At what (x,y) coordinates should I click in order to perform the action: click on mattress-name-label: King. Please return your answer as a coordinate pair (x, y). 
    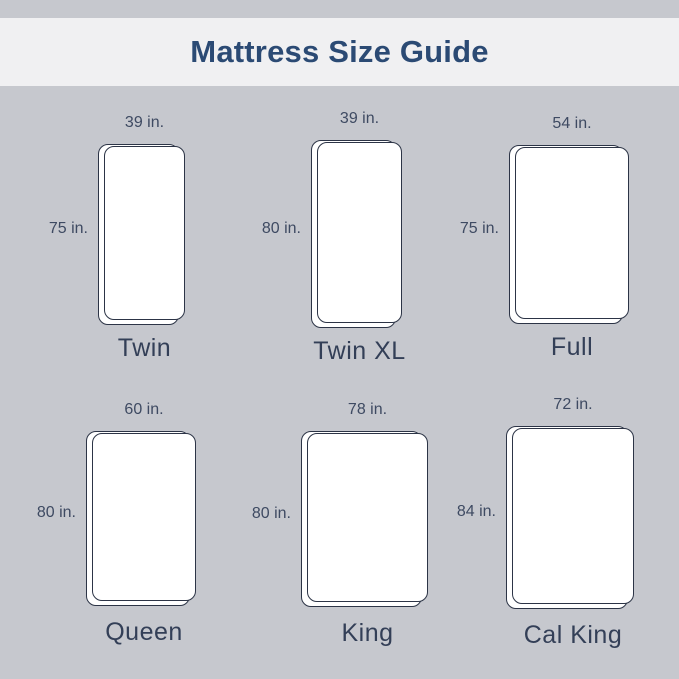
    Looking at the image, I should click on (367, 633).